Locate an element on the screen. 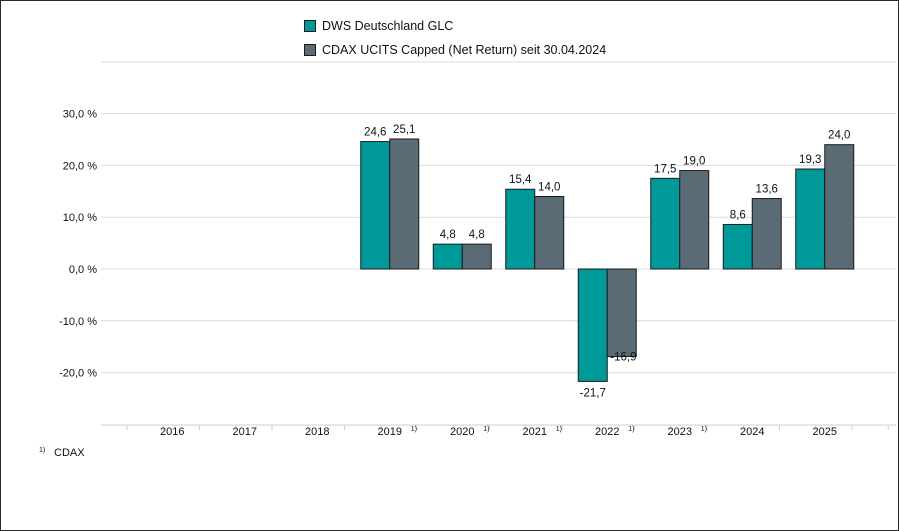 The height and width of the screenshot is (531, 899). data-label-dws-2024: 8,6 is located at coordinates (738, 215).